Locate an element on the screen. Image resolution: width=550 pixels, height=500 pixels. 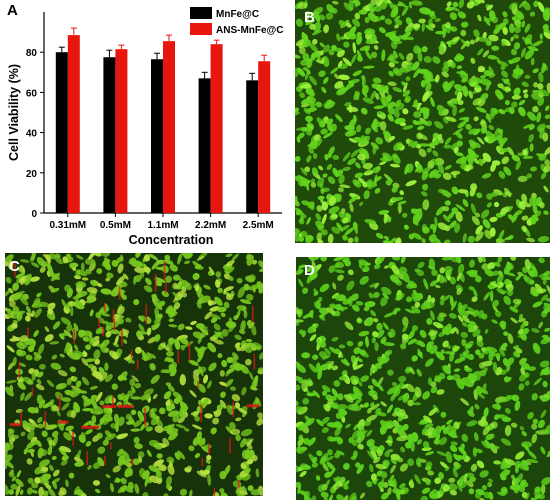
x-tick-label: 2.5mM is located at coordinates (258, 225).